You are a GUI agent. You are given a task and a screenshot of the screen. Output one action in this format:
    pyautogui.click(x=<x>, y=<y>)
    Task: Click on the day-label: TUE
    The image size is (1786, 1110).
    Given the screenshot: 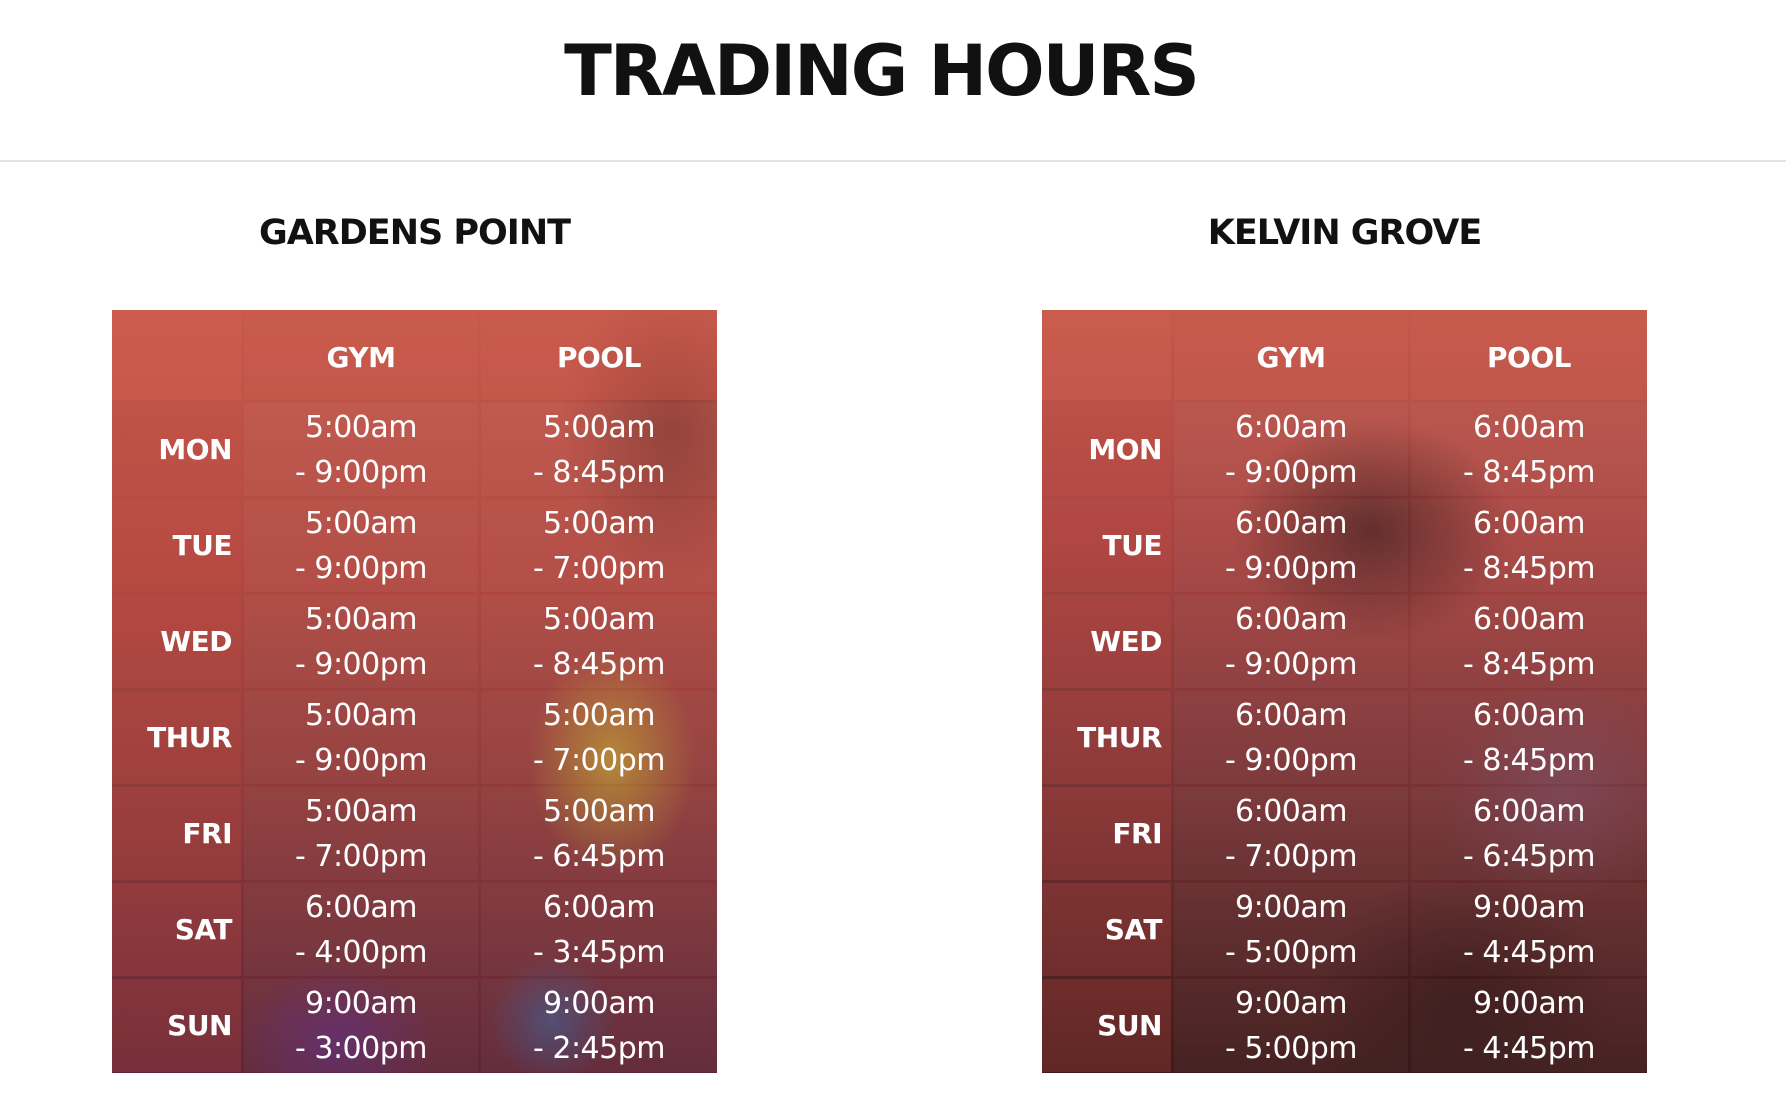 What is the action you would take?
    pyautogui.click(x=1106, y=545)
    